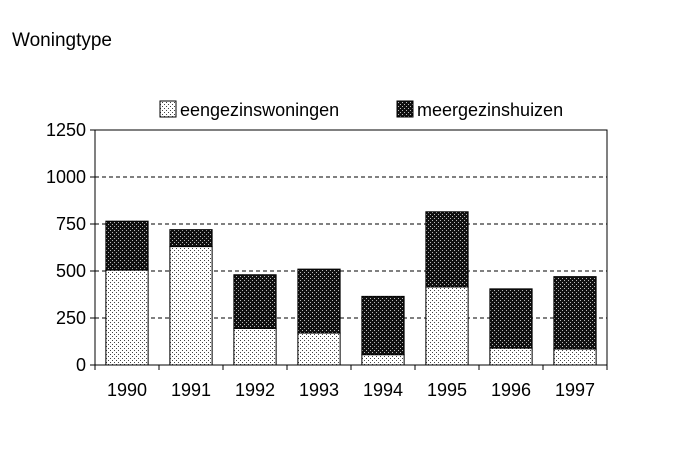 This screenshot has height=450, width=675. Describe the element at coordinates (447, 390) in the screenshot. I see `x-tick-label-1995: 1995` at that location.